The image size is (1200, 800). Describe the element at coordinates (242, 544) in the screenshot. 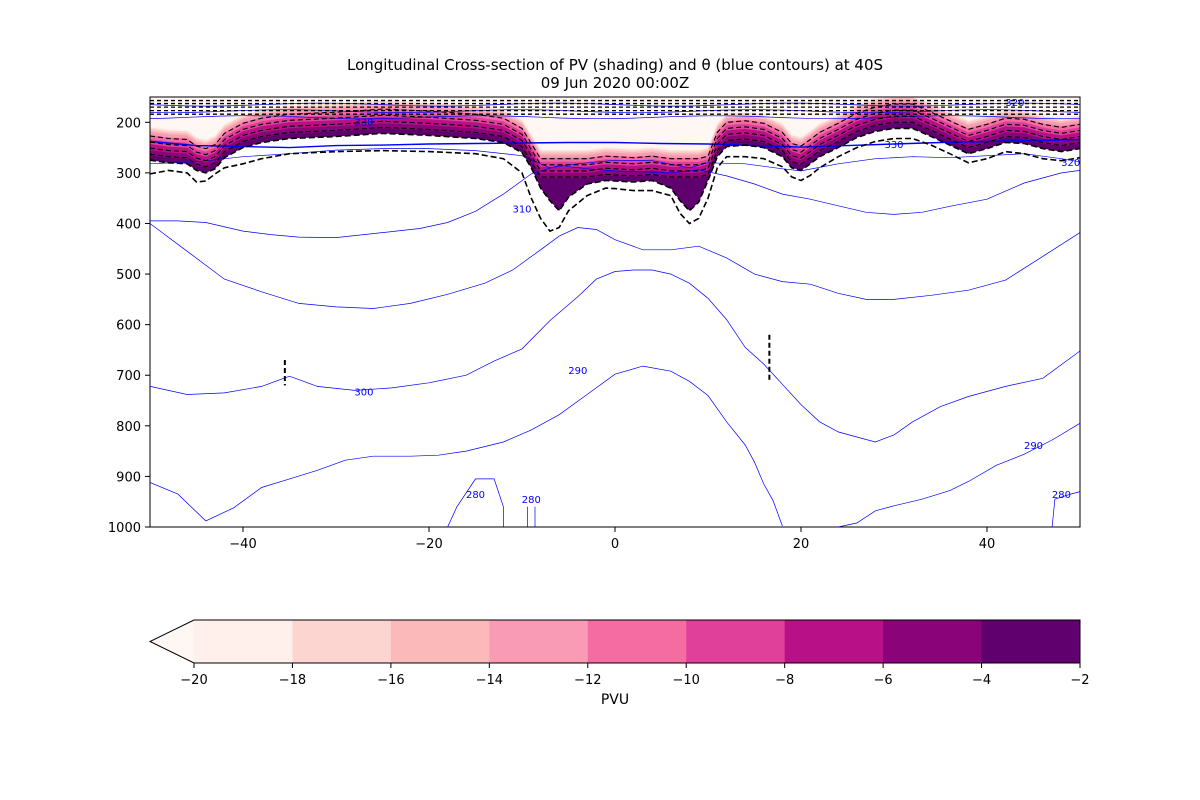

I see `x-tick-label: −40` at that location.